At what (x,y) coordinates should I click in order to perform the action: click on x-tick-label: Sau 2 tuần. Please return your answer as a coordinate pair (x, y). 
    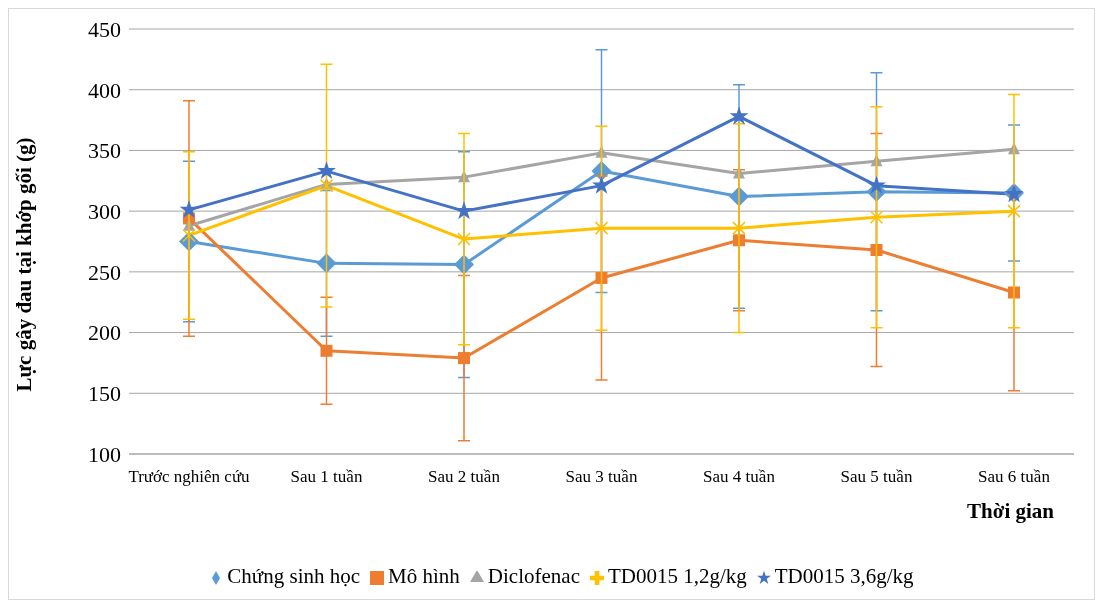
    Looking at the image, I should click on (464, 477).